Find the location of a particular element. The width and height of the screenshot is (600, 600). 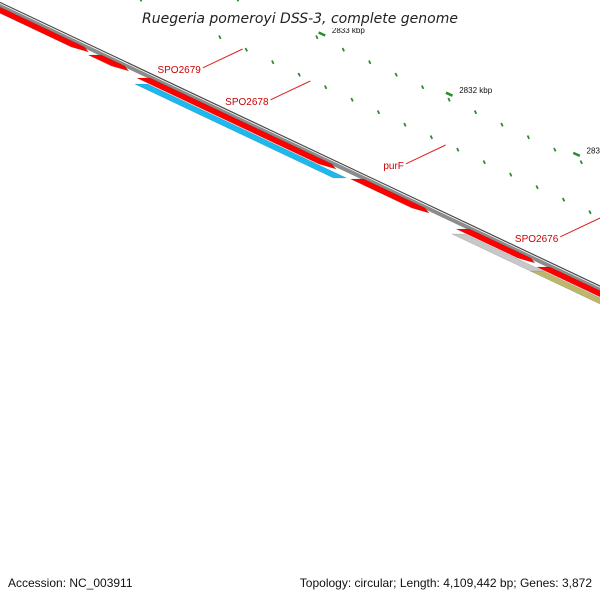

gene-spo2675 is located at coordinates (498, 253).